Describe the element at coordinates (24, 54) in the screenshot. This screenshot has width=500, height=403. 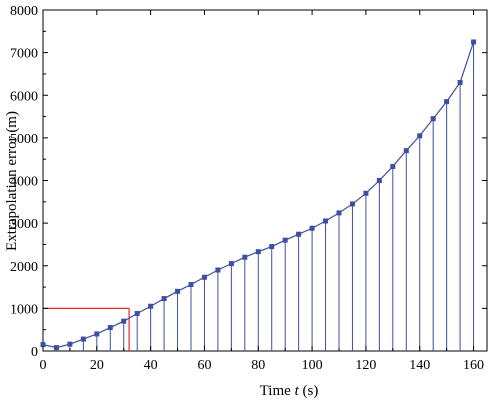
I see `y-tick-label: 7000` at that location.